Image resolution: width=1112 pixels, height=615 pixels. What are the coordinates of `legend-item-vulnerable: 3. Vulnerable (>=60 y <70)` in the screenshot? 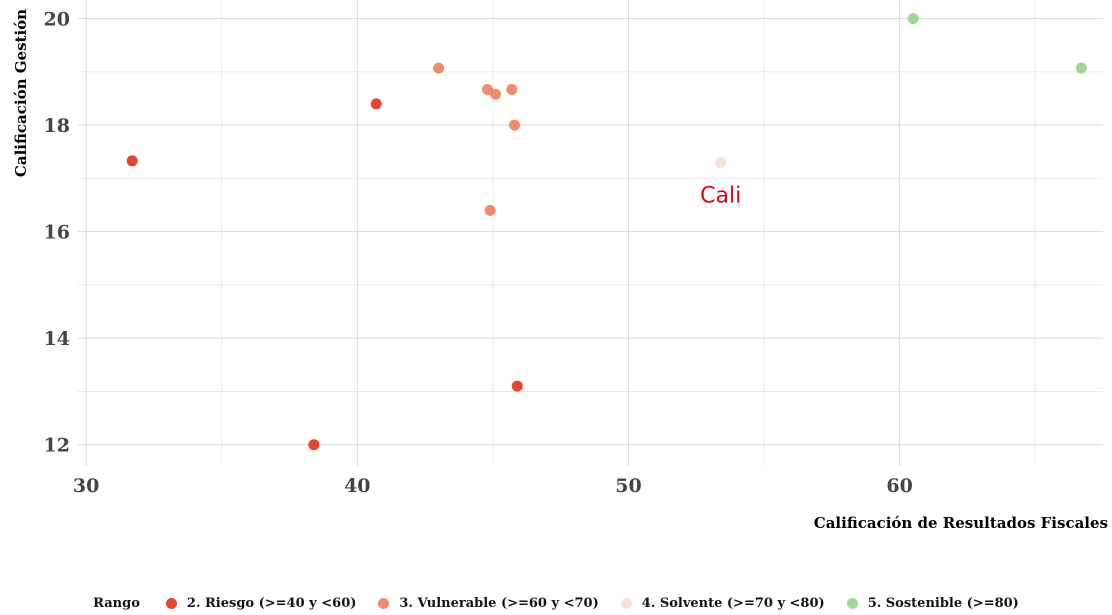 It's located at (488, 603).